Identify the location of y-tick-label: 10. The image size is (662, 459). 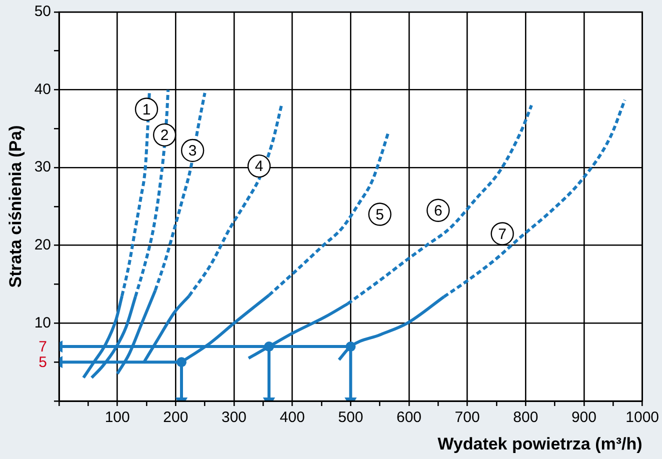
(42, 323).